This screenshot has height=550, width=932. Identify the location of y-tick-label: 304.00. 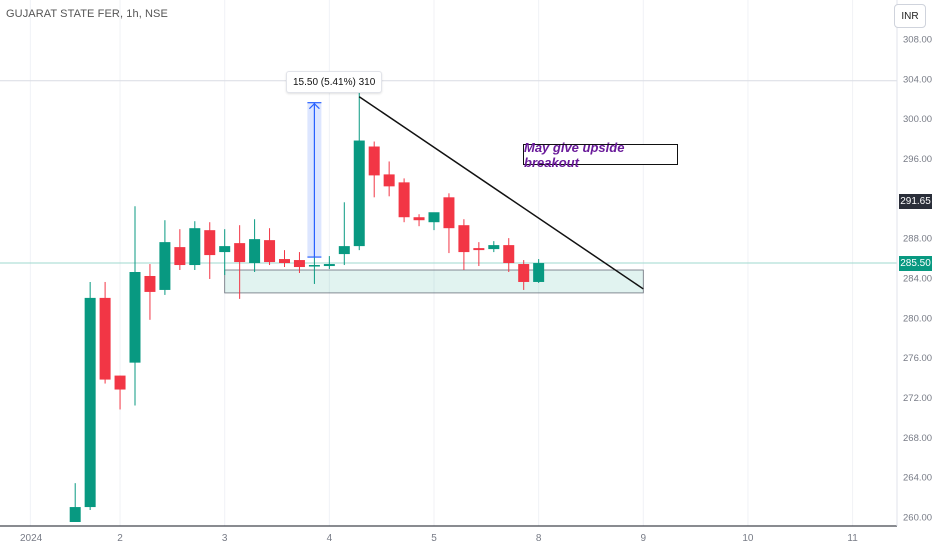
(917, 79).